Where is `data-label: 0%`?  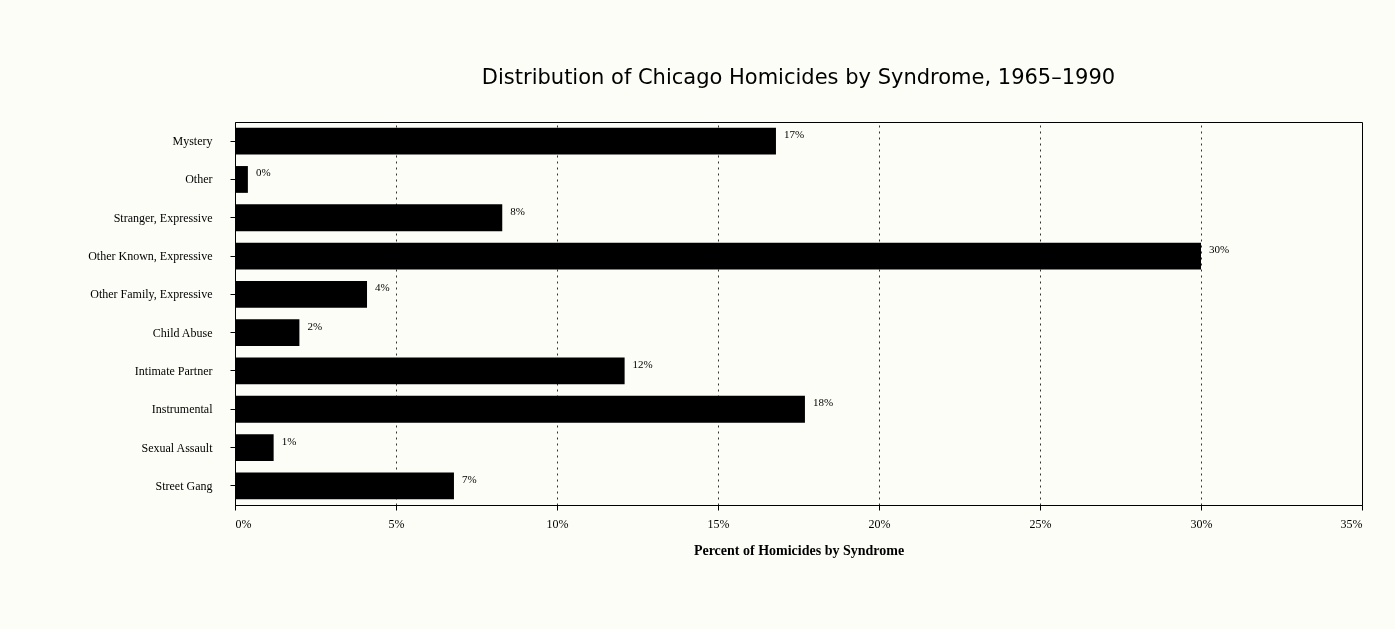
data-label: 0% is located at coordinates (263, 172).